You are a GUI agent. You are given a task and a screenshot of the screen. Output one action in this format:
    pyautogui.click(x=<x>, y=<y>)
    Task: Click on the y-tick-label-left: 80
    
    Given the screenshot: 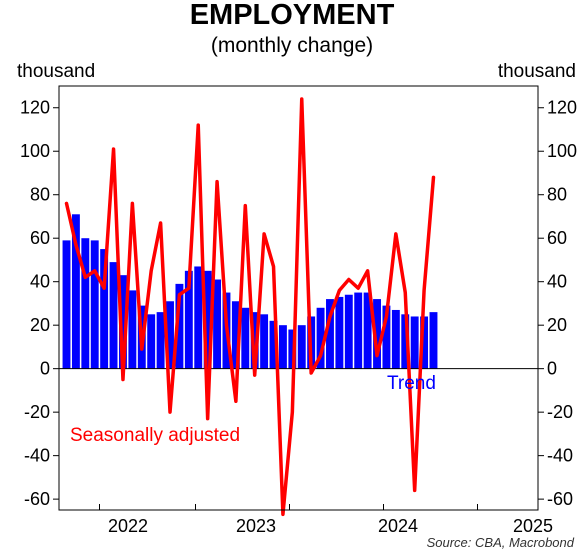 What is the action you would take?
    pyautogui.click(x=40, y=195)
    